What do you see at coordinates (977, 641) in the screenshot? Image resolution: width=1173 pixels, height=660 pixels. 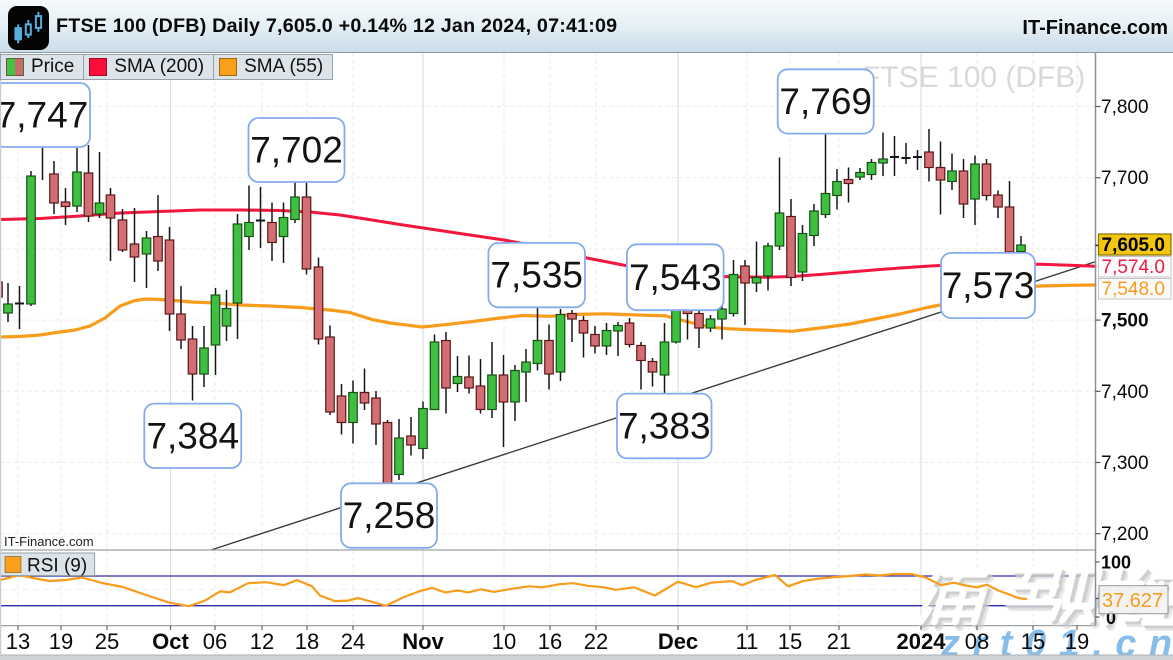 I see `svg-text: 08` at bounding box center [977, 641].